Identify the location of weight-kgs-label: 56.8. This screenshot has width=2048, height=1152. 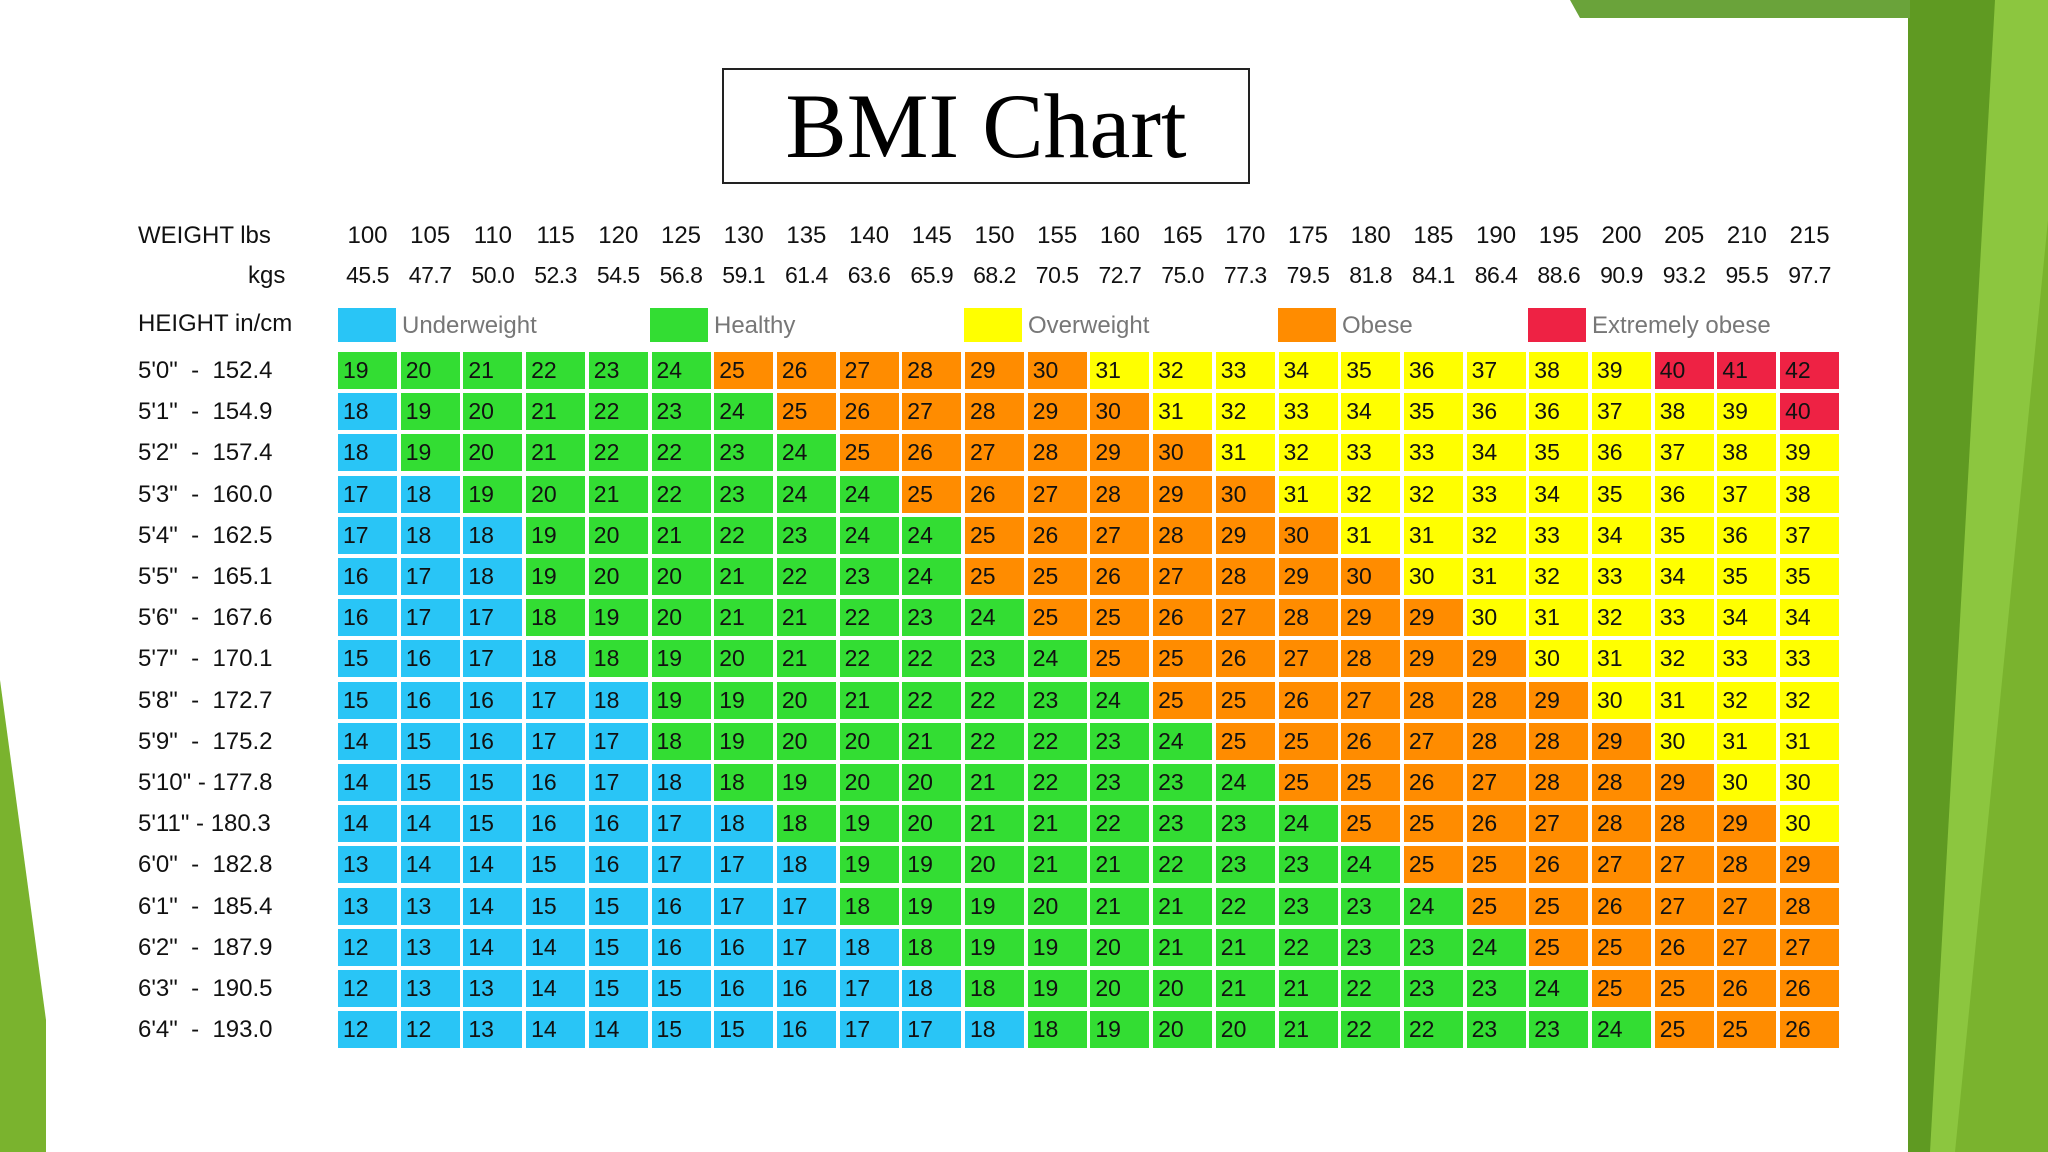
(681, 275).